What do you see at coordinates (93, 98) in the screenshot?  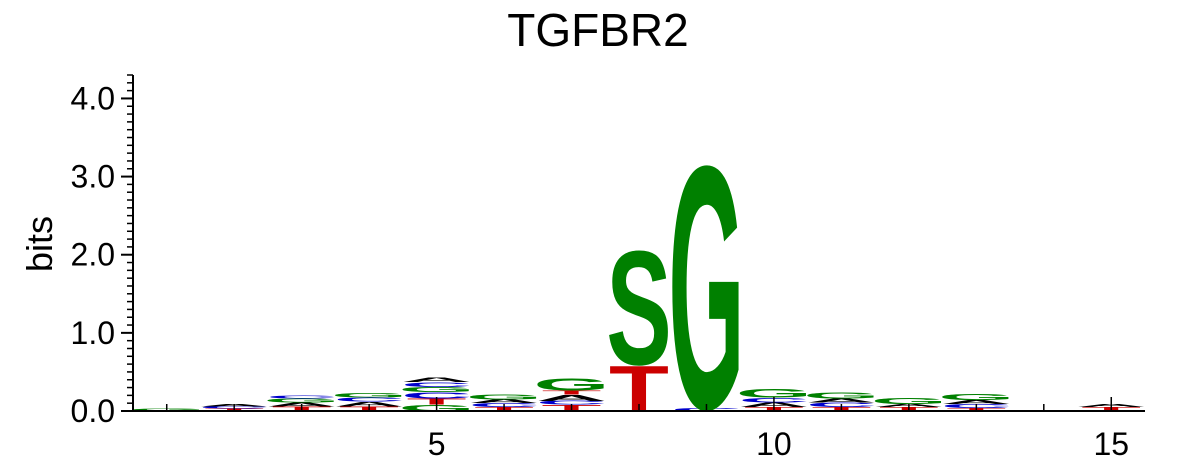 I see `y-tick-label: 4.0` at bounding box center [93, 98].